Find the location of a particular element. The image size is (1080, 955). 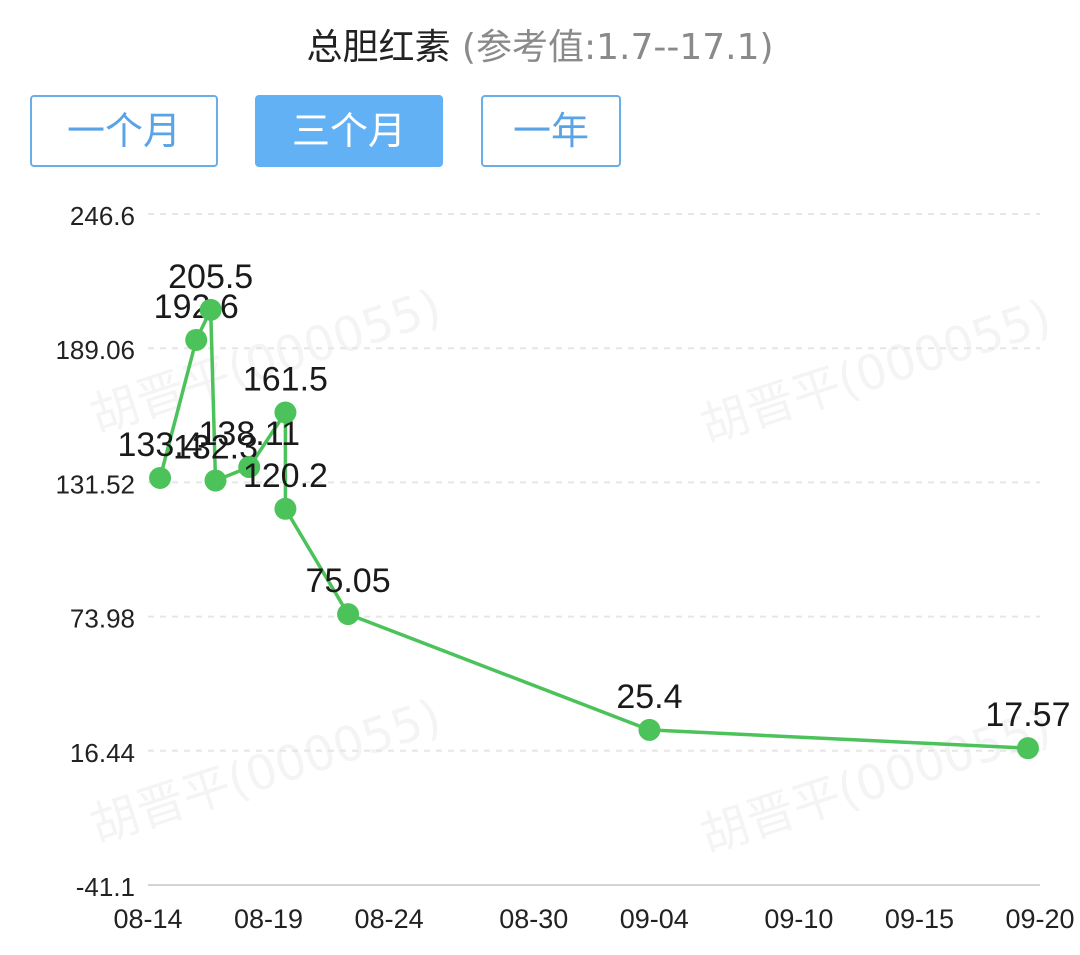

x-tick-label: 08-19 is located at coordinates (268, 919).